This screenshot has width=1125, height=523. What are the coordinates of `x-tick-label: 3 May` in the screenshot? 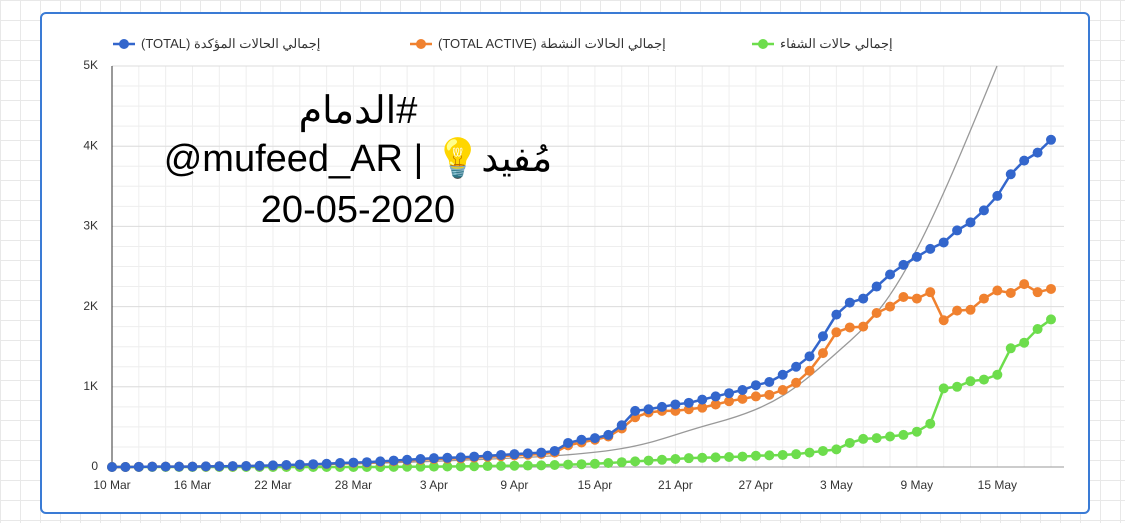 It's located at (836, 485).